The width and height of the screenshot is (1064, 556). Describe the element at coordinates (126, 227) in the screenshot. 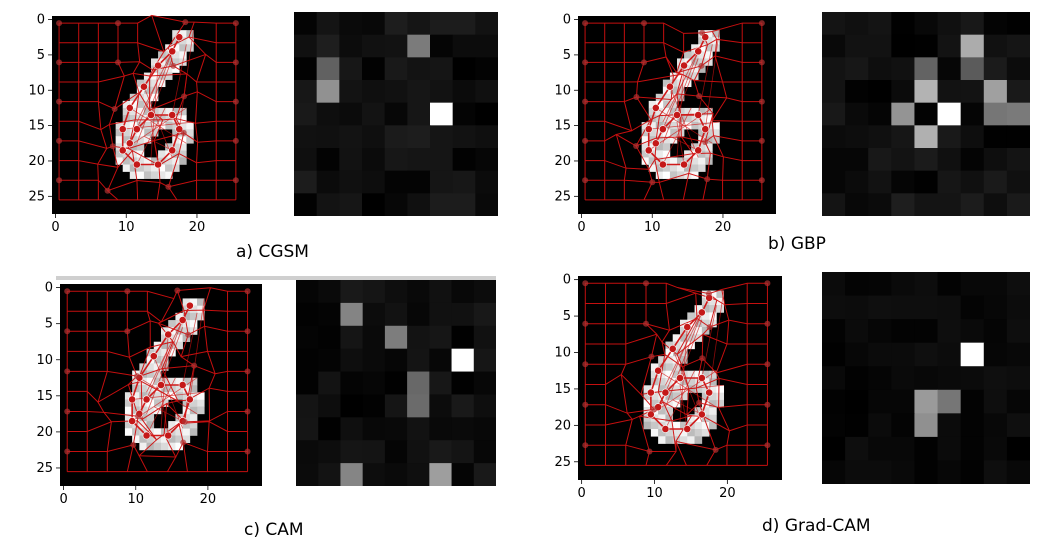

I see `x-tick-label: 10` at that location.